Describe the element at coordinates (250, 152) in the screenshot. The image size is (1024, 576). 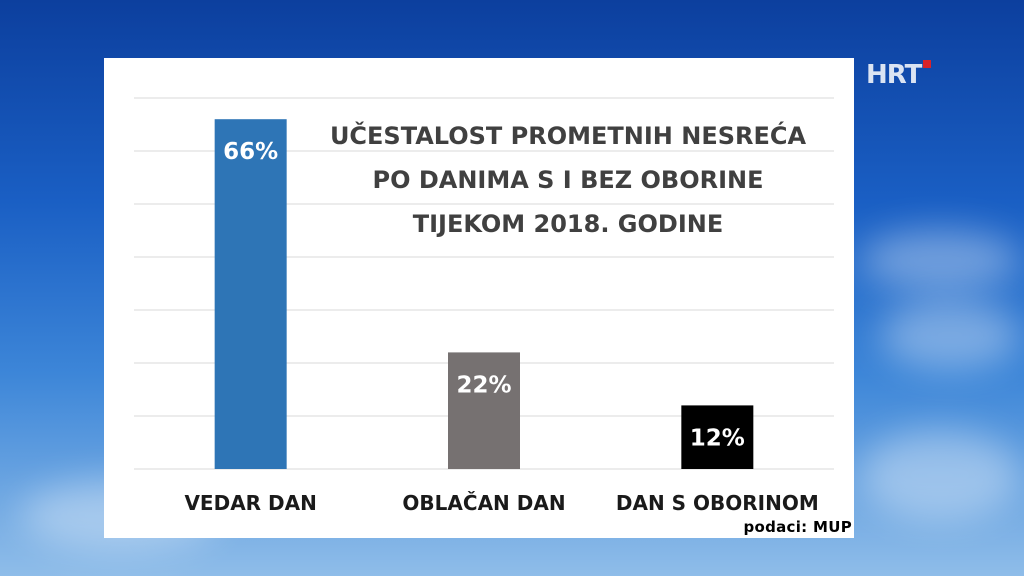
I see `value-label: 66%` at that location.